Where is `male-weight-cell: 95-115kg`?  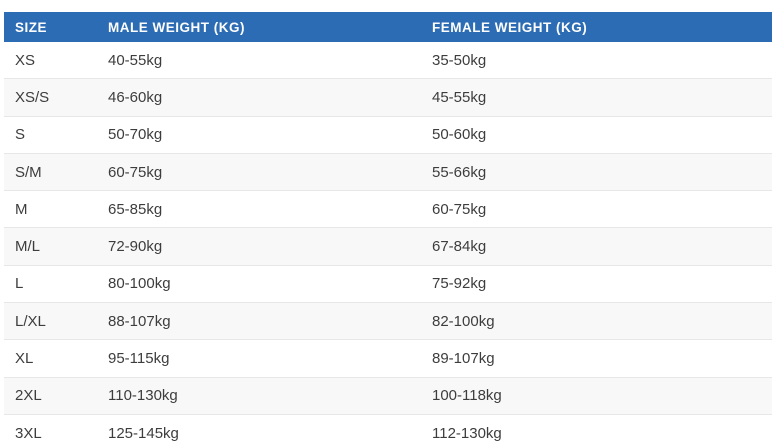 male-weight-cell: 95-115kg is located at coordinates (259, 358).